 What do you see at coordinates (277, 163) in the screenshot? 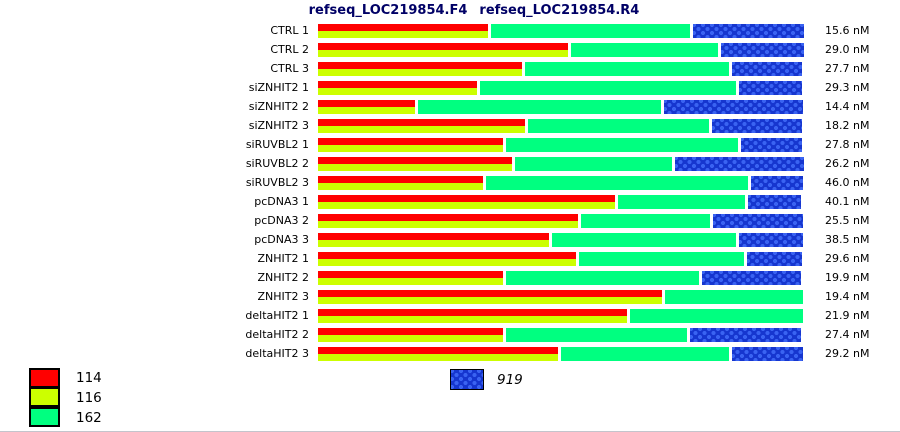
I see `row-label: siRUVBL2 2` at bounding box center [277, 163].